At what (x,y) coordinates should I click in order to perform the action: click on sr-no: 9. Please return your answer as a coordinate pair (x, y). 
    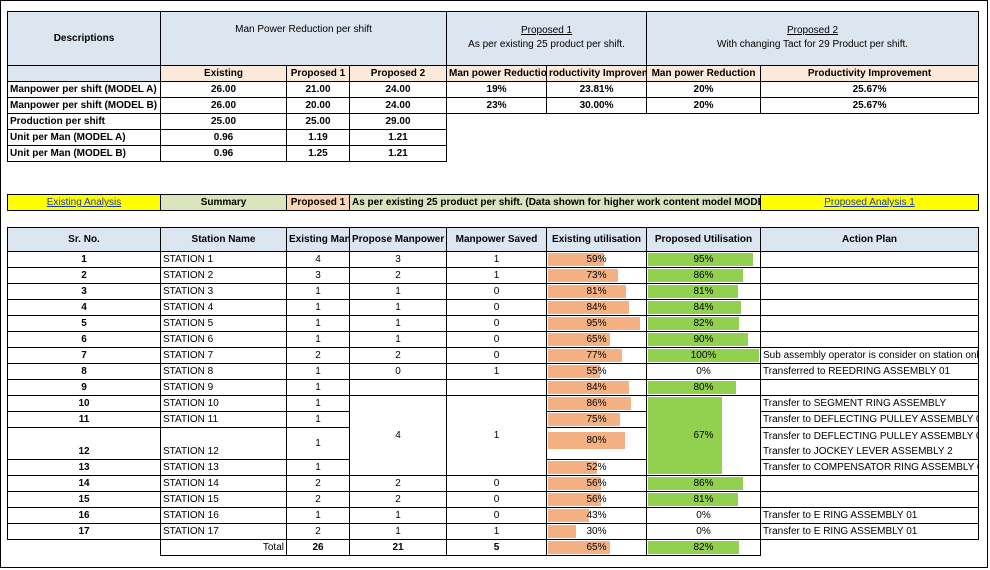
    Looking at the image, I should click on (84, 387).